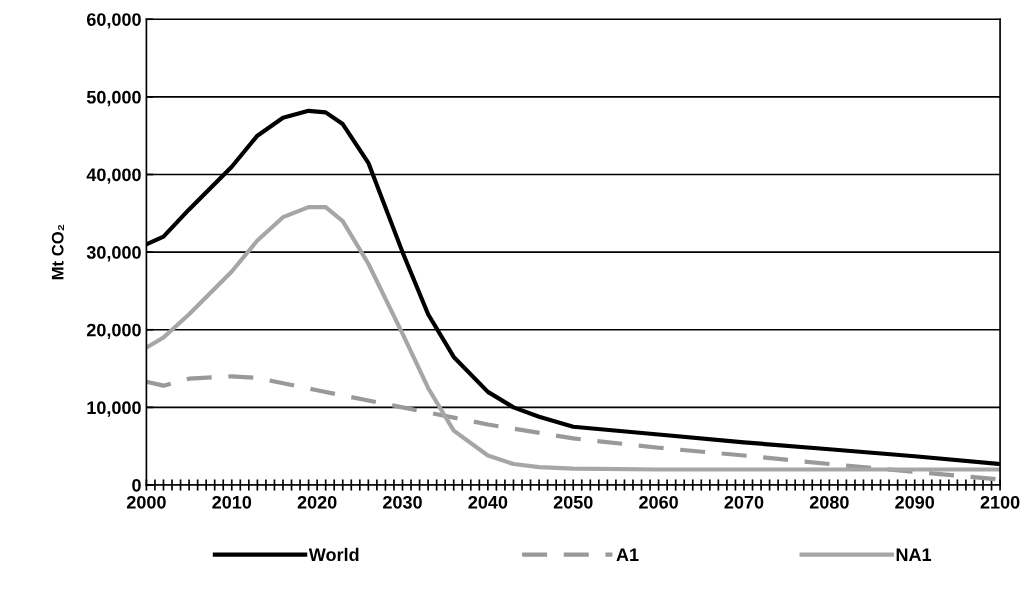  Describe the element at coordinates (914, 554) in the screenshot. I see `legend-label: NA1` at that location.